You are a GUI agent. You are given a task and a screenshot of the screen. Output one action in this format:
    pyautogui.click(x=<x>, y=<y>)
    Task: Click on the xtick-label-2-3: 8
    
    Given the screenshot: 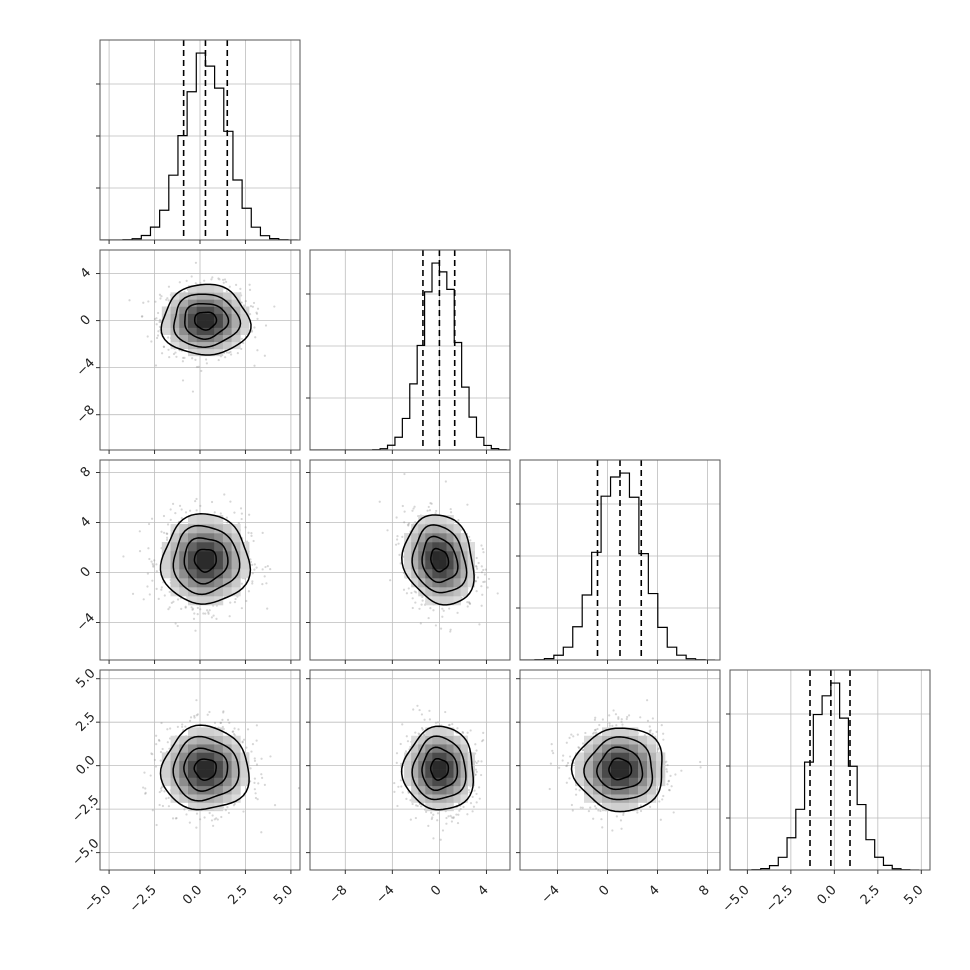 What is the action you would take?
    pyautogui.click(x=704, y=891)
    